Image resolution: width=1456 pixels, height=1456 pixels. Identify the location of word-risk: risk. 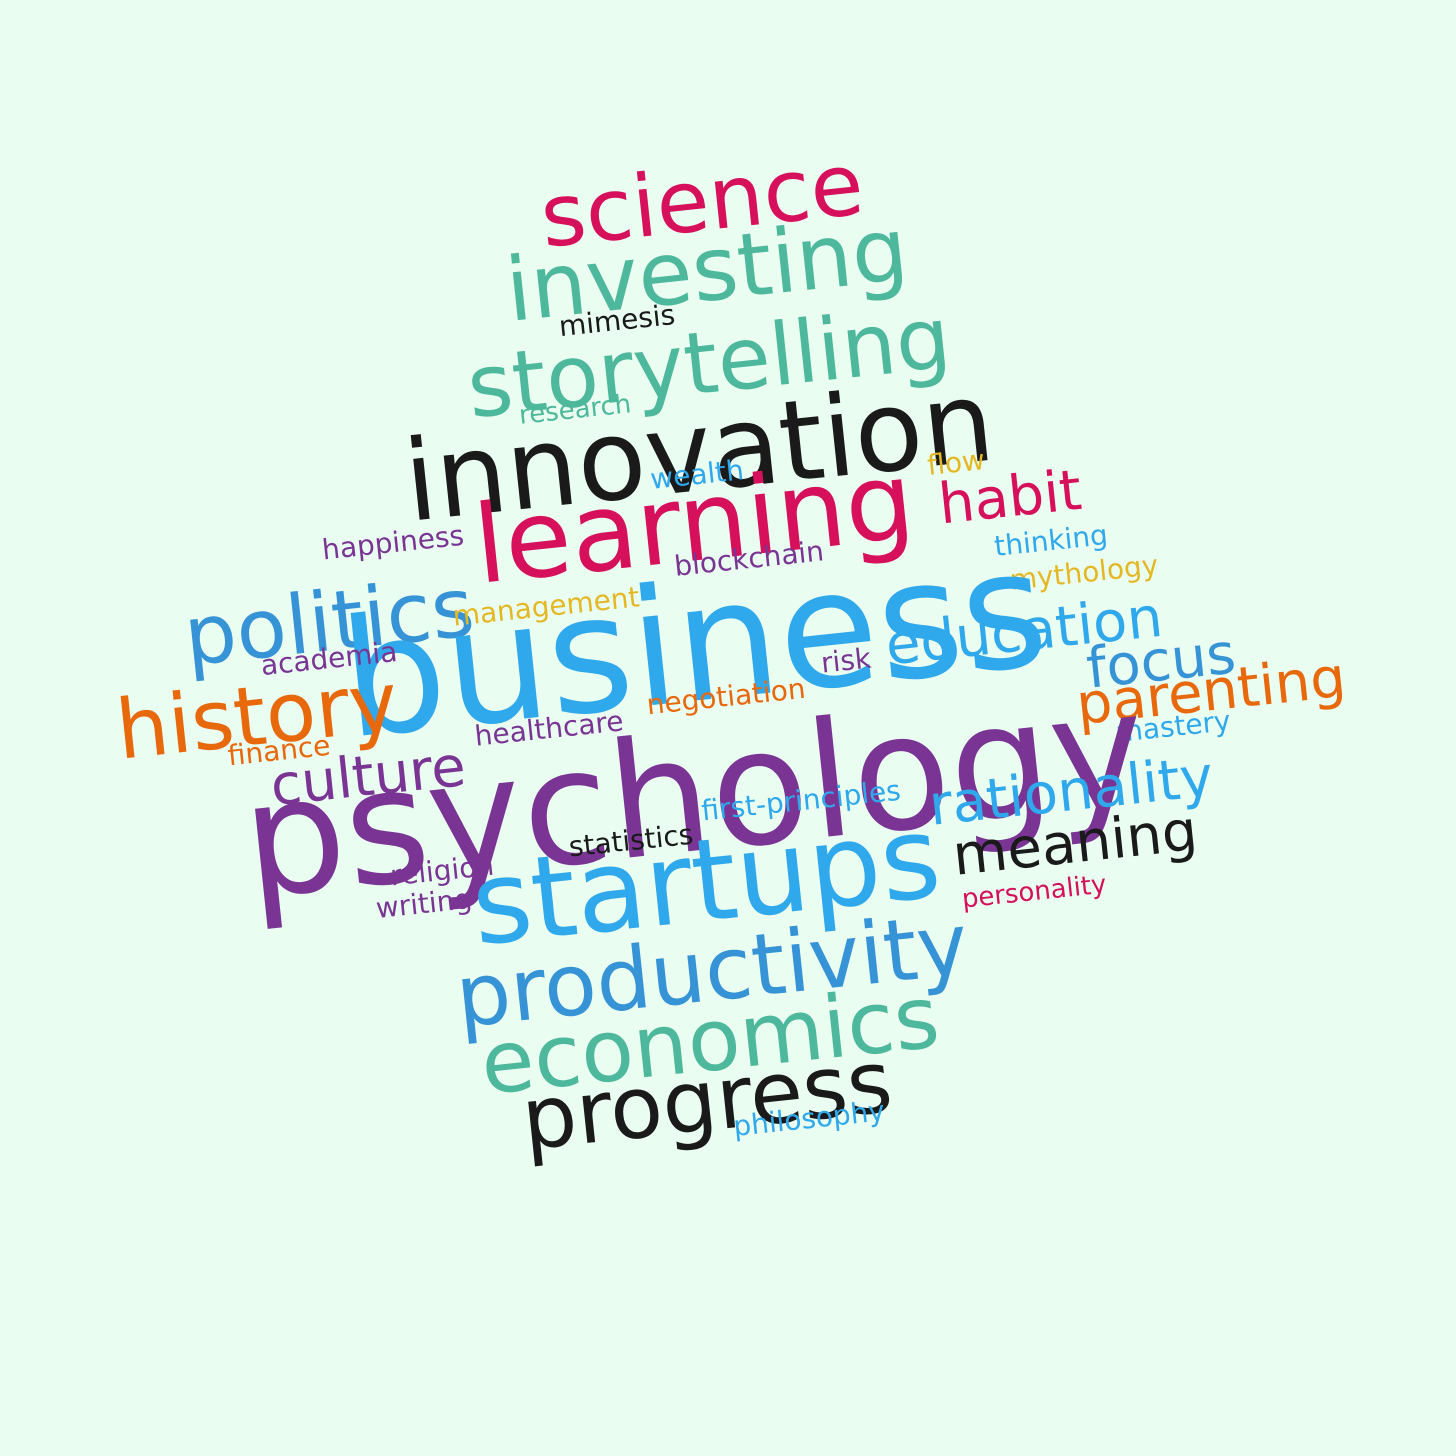
(846, 660).